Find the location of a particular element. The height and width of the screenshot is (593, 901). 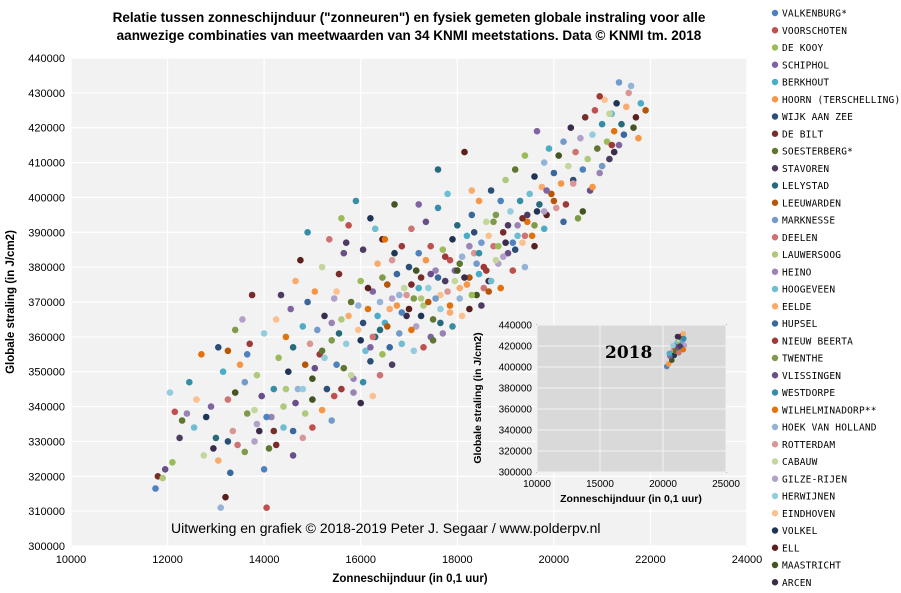

y-tick-label: 350000 is located at coordinates (46, 373).